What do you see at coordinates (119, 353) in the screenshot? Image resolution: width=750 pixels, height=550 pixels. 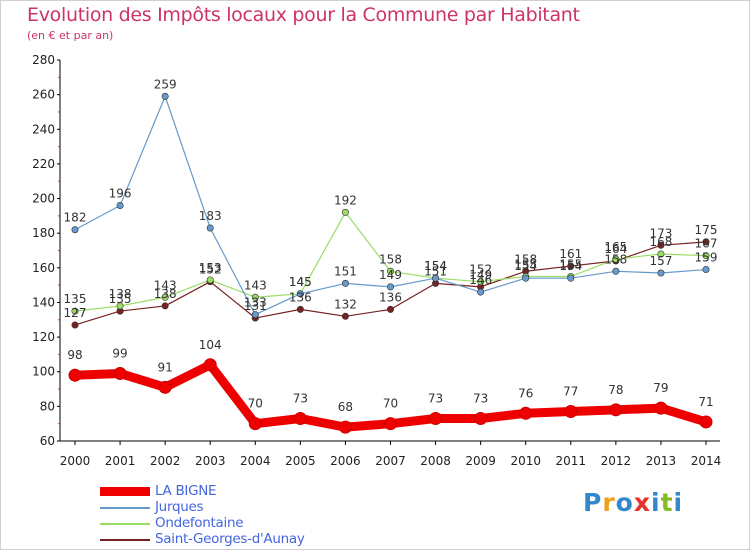 I see `data-label-la-bigne: 99` at bounding box center [119, 353].